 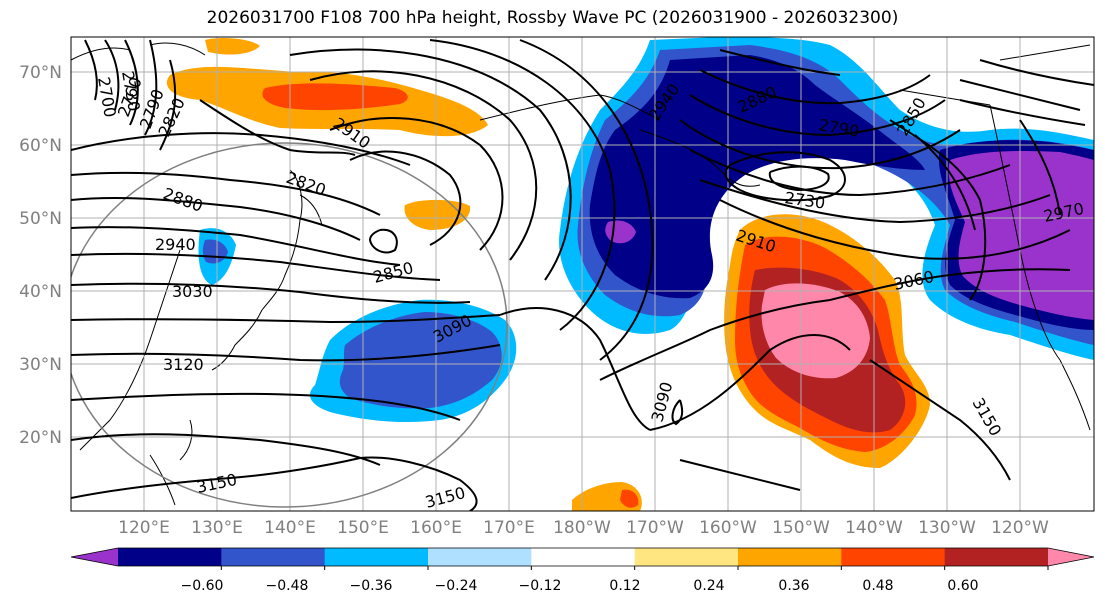 What do you see at coordinates (192, 291) in the screenshot?
I see `contour-label: 3030` at bounding box center [192, 291].